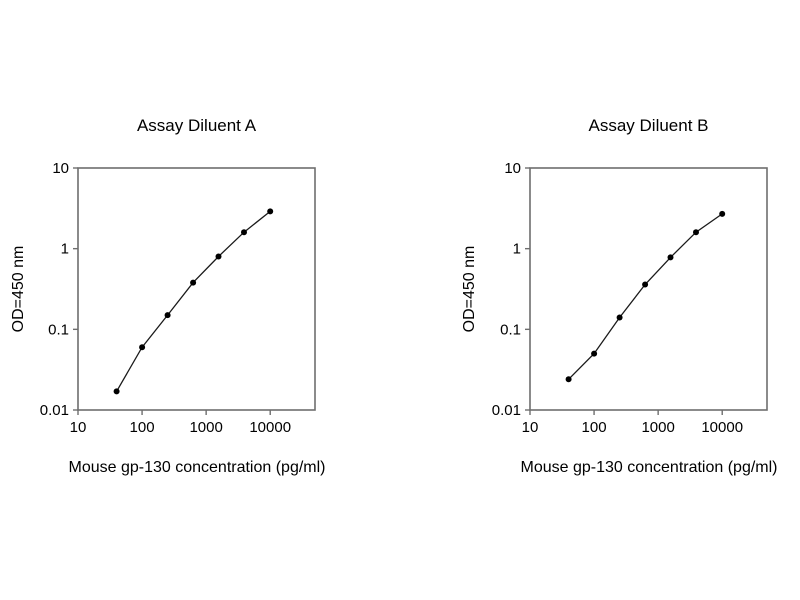 Image resolution: width=800 pixels, height=600 pixels. I want to click on chart-a-y-axis-label: OD=450 nm, so click(18, 289).